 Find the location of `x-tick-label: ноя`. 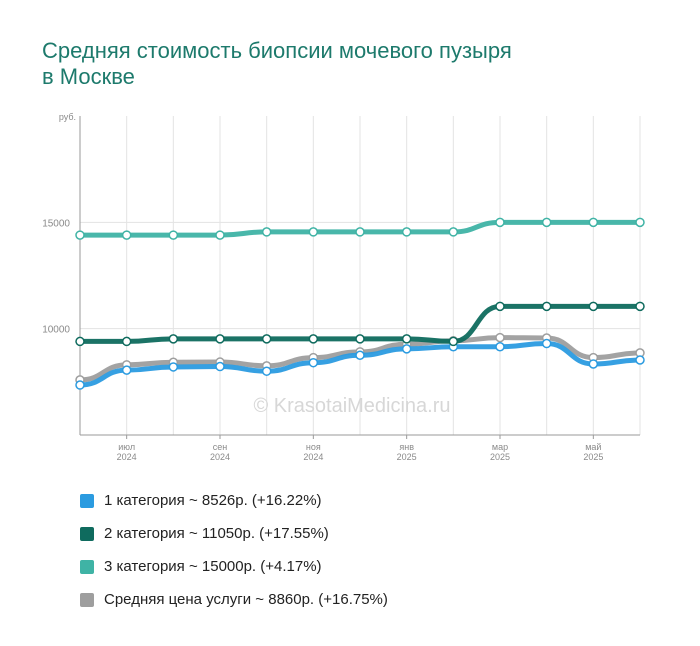

x-tick-label: ноя is located at coordinates (313, 447).